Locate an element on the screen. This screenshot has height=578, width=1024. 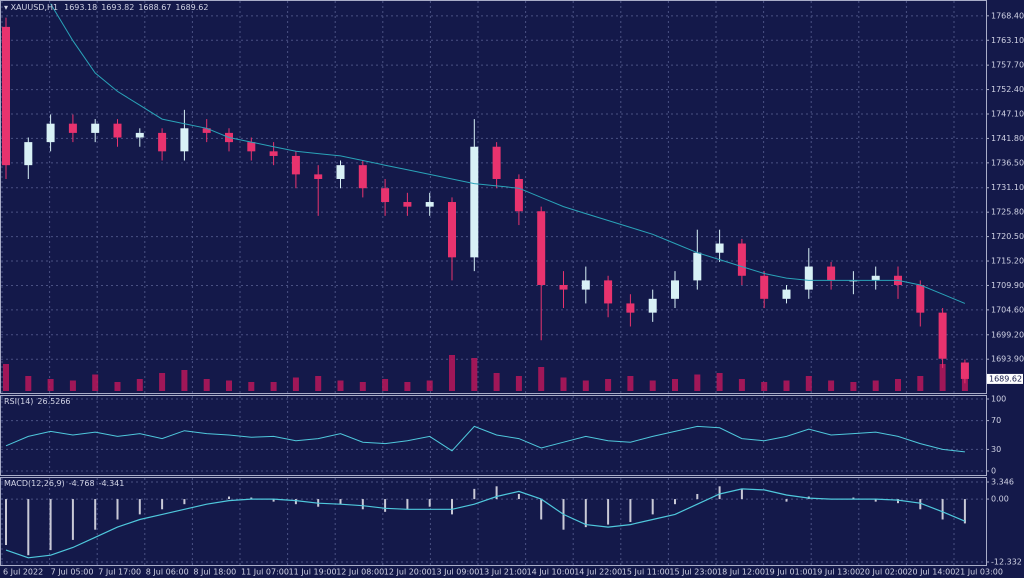
x-tick-label: 15 Jul 11:00 is located at coordinates (646, 572).